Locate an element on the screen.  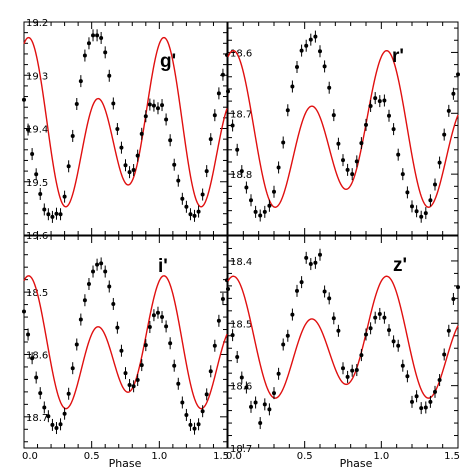
model-curve is located at coordinates (343, 337).